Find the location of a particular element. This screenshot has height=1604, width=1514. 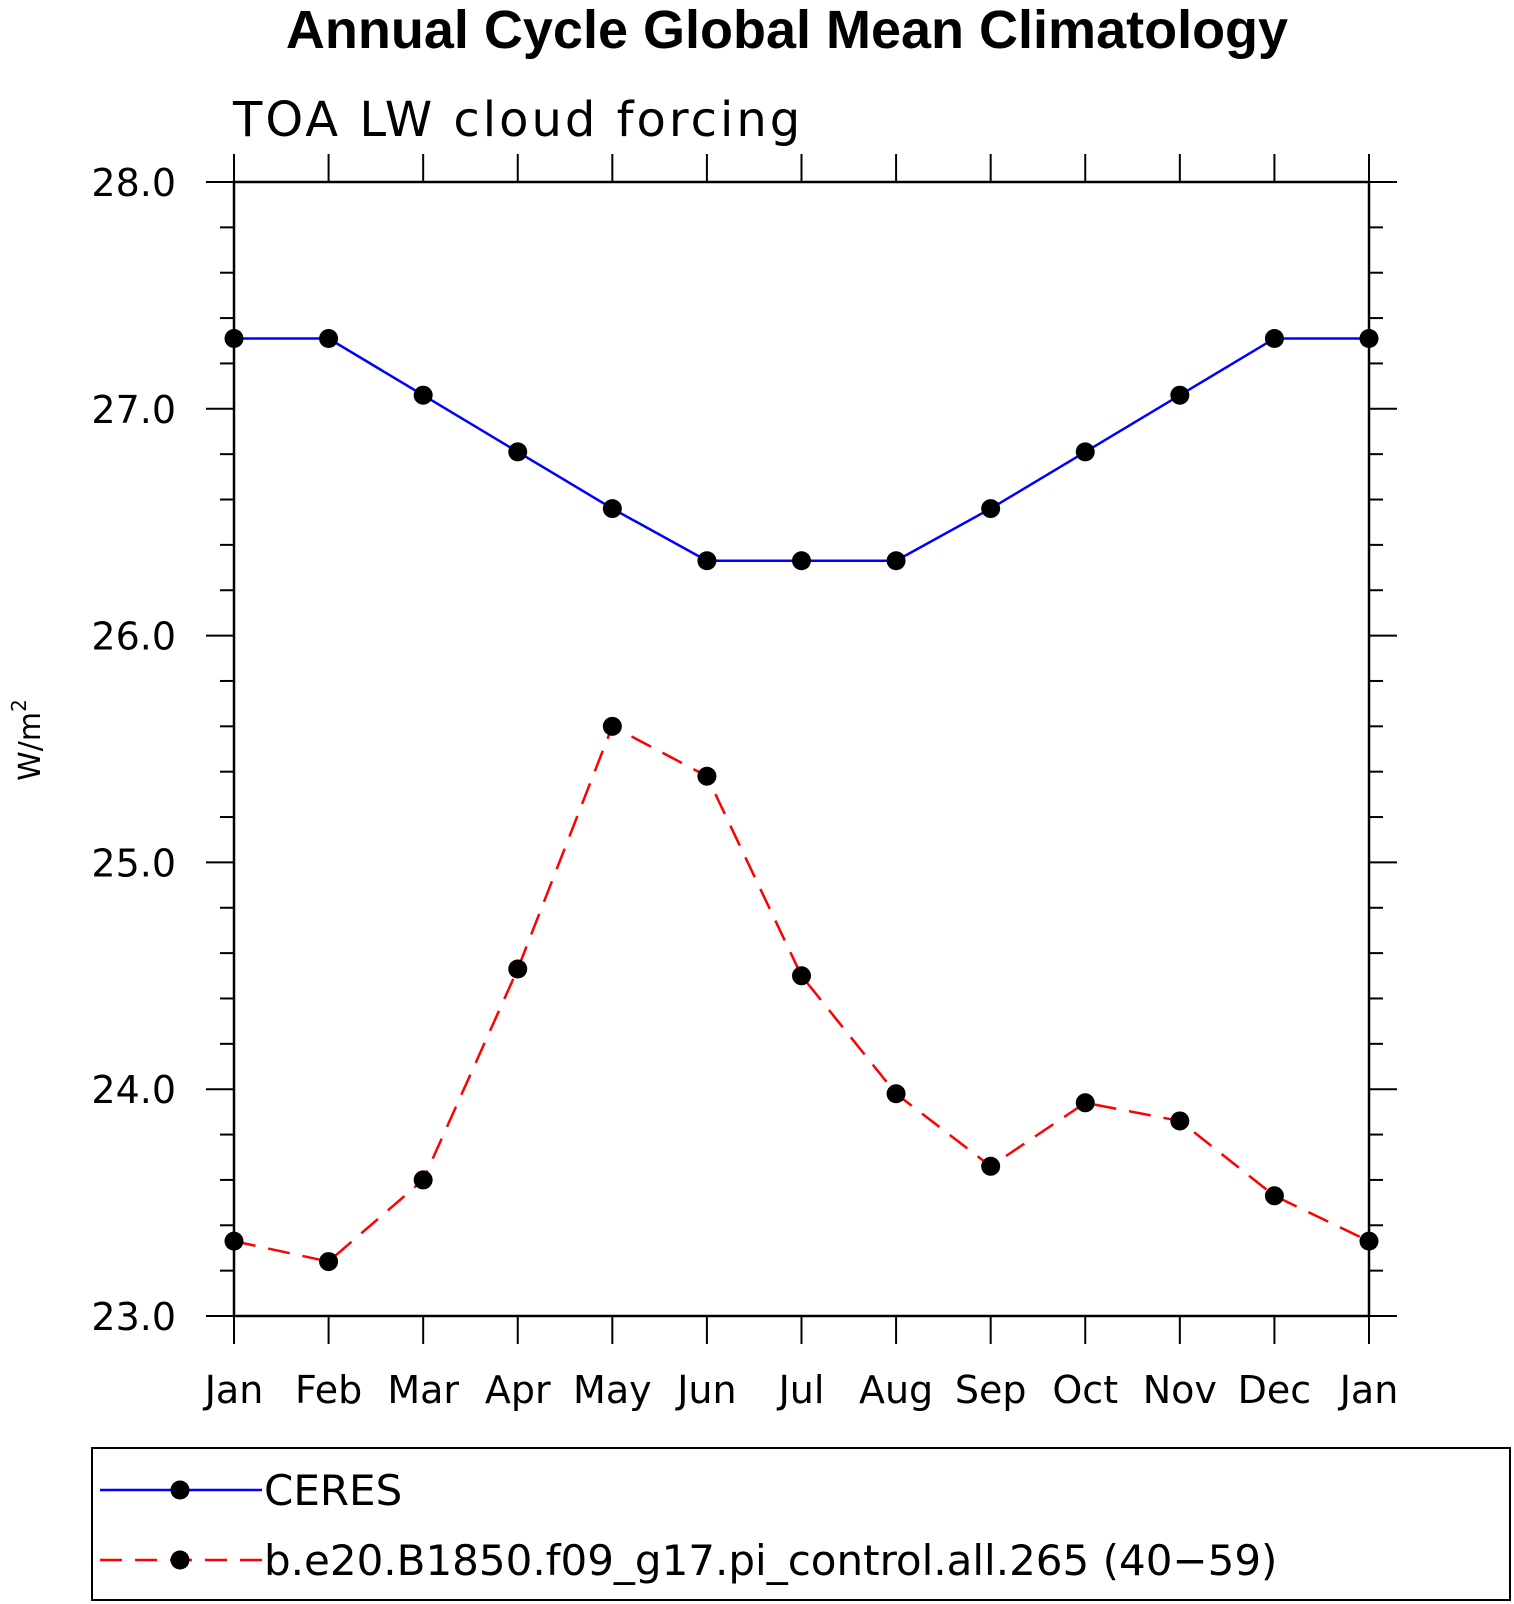

y-tick-label: 27.0 is located at coordinates (133, 410).